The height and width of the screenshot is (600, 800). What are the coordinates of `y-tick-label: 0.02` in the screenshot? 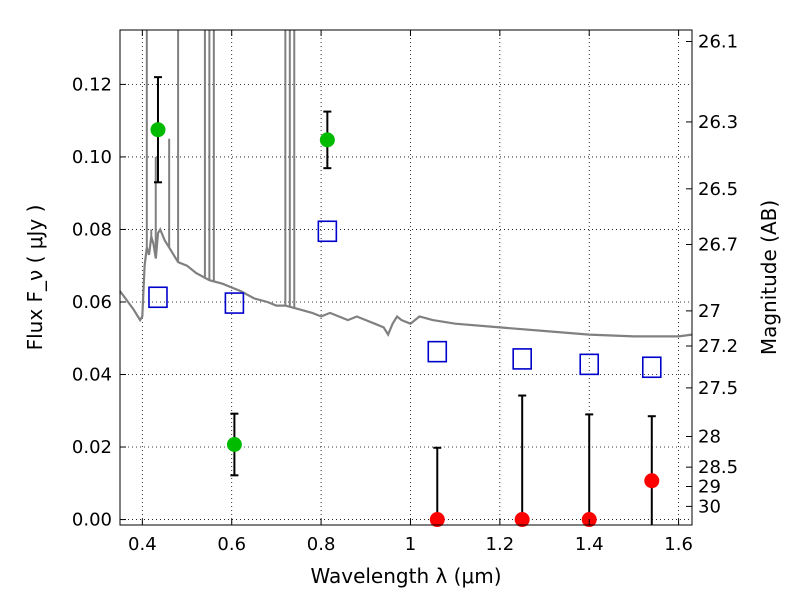 It's located at (92, 447).